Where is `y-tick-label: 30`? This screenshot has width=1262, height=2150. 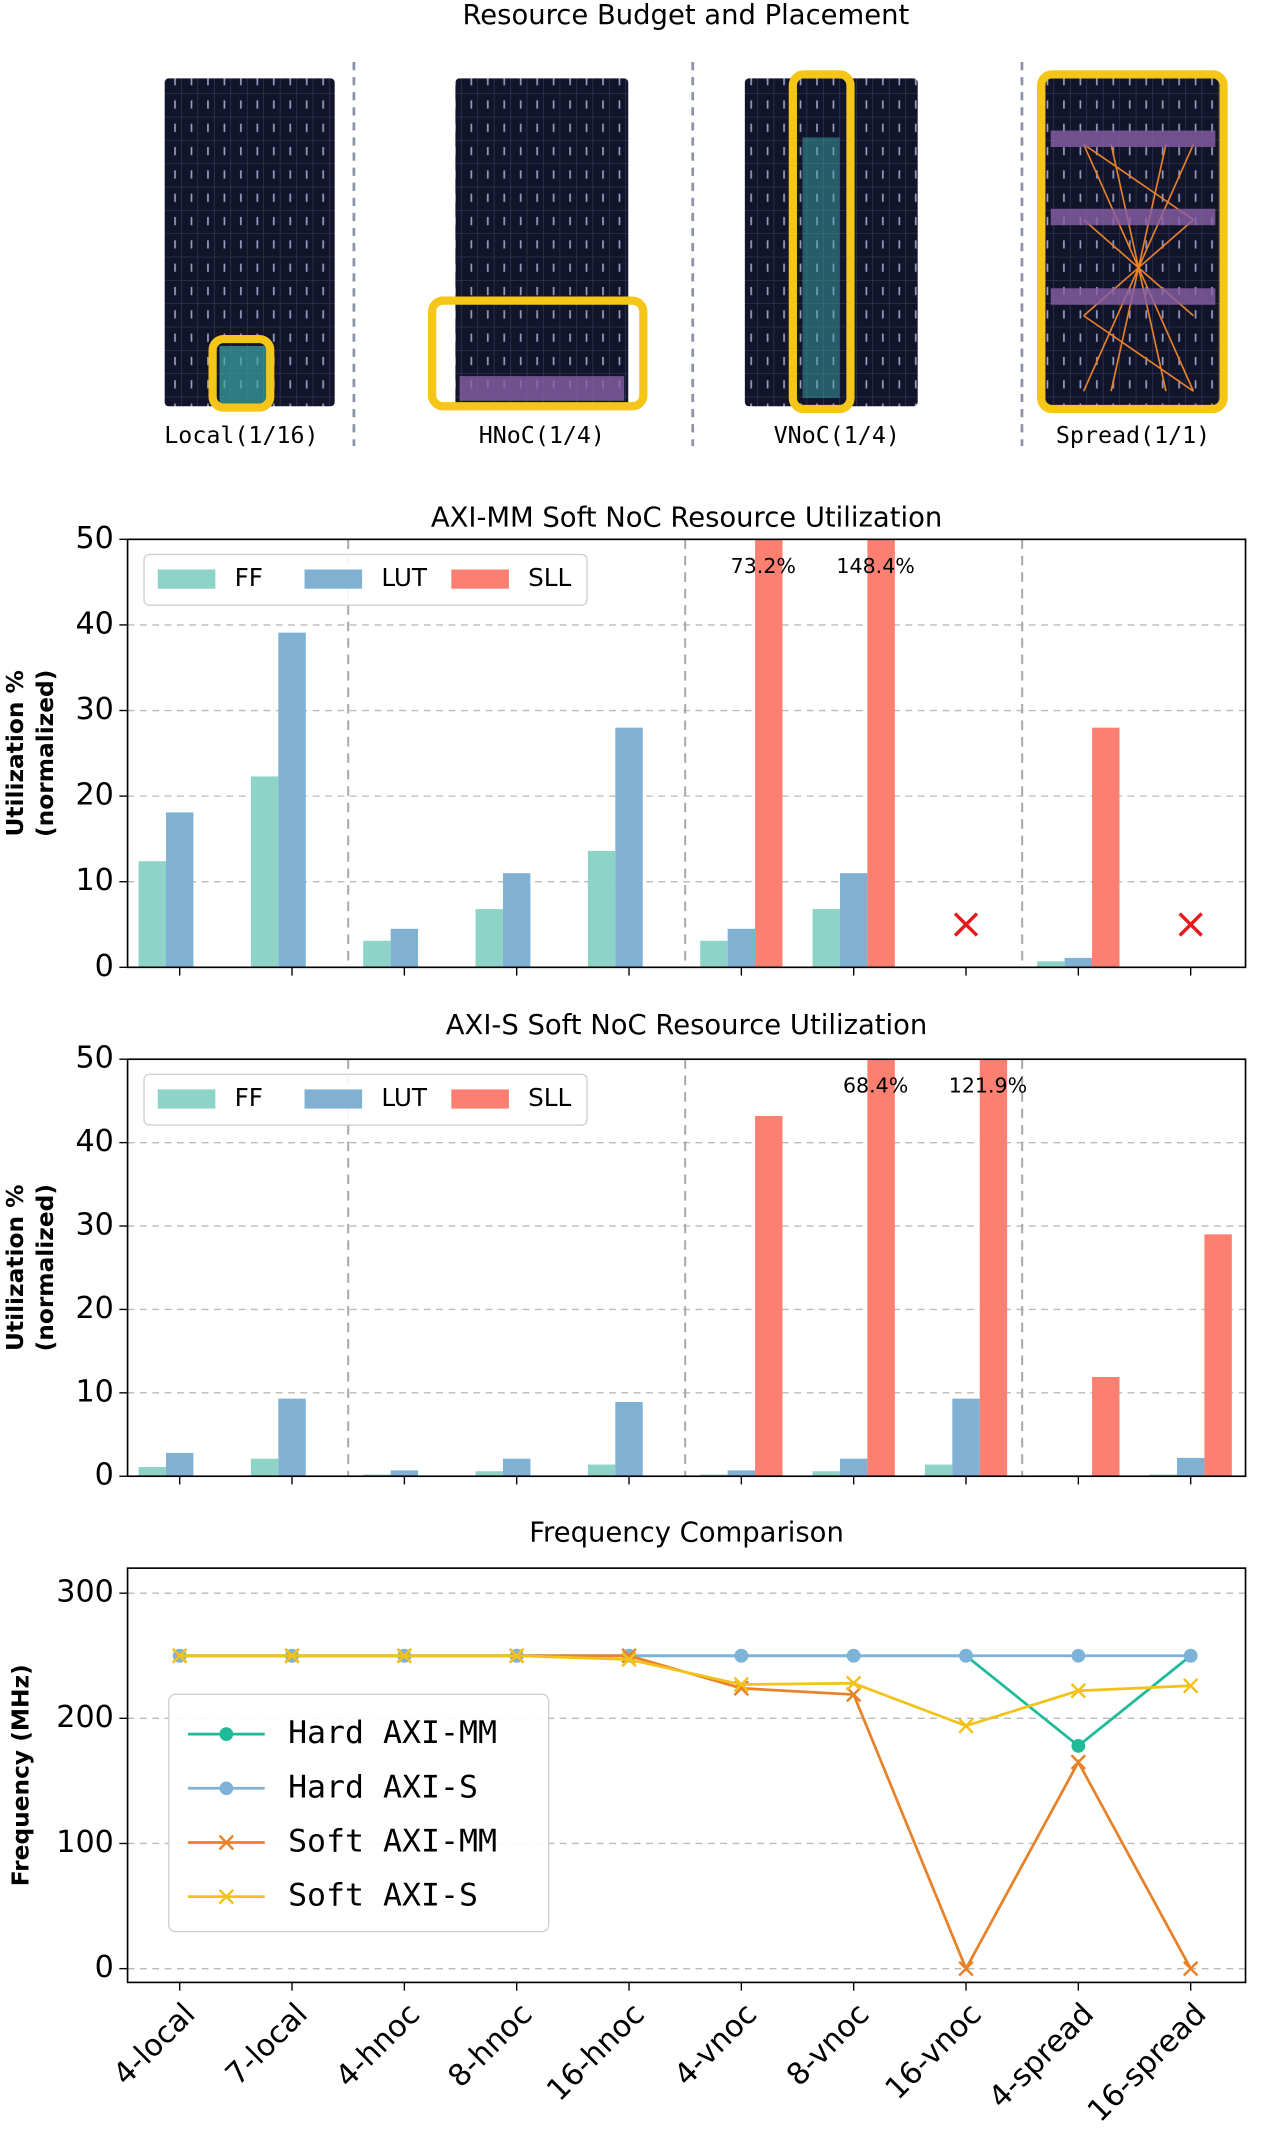 y-tick-label: 30 is located at coordinates (94, 1225).